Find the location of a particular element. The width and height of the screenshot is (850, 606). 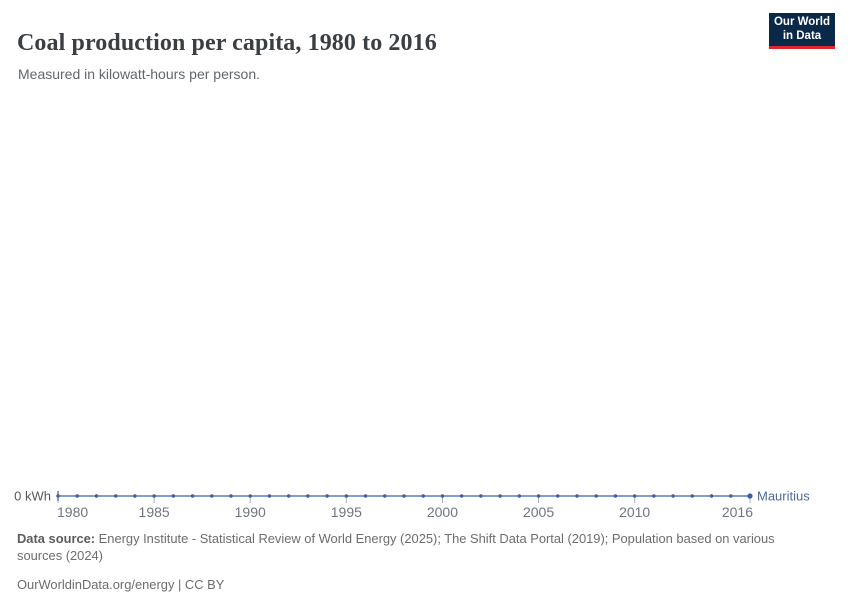

x-axis-tick-label: 2000 is located at coordinates (442, 512).